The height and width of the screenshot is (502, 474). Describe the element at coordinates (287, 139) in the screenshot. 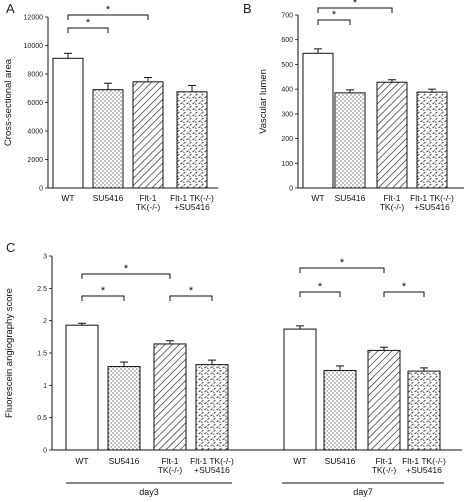

I see `y-tick-label: 200` at that location.